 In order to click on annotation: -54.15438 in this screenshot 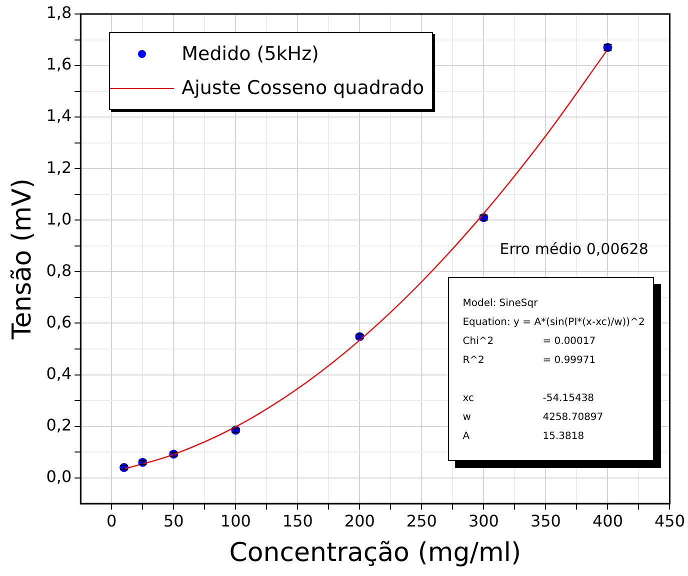, I will do `click(568, 399)`.